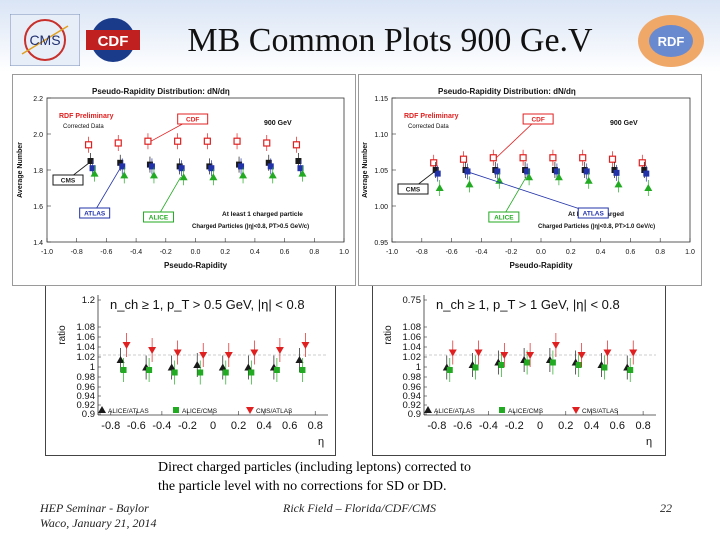  What do you see at coordinates (412, 300) in the screenshot?
I see `y-tick-label: 0.75` at bounding box center [412, 300].